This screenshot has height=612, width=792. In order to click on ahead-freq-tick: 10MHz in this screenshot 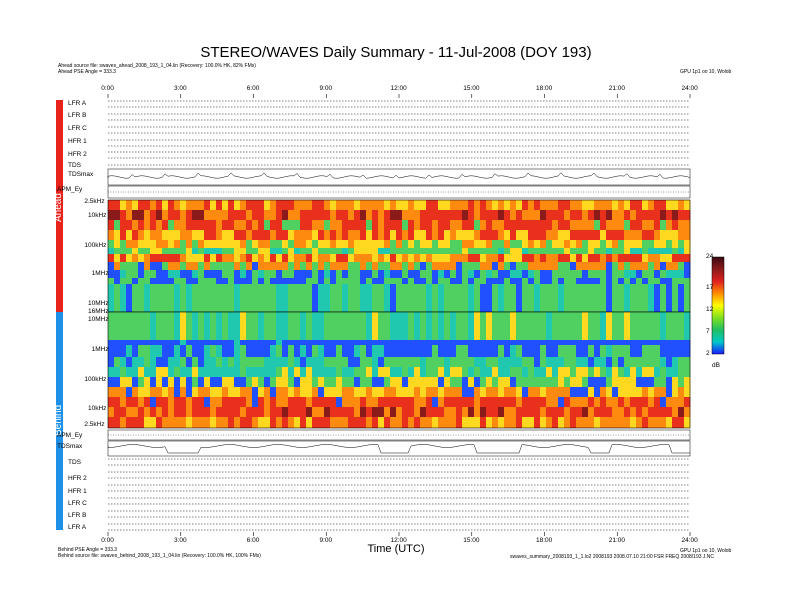, I will do `click(98, 303)`.